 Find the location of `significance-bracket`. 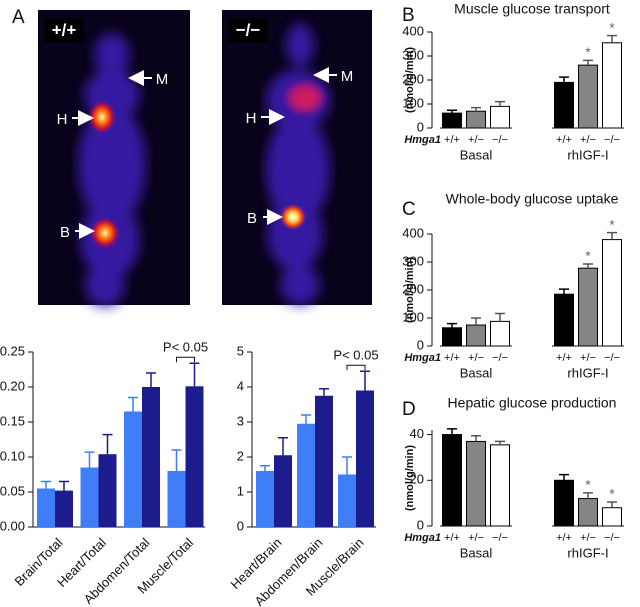

significance-bracket is located at coordinates (356, 367).